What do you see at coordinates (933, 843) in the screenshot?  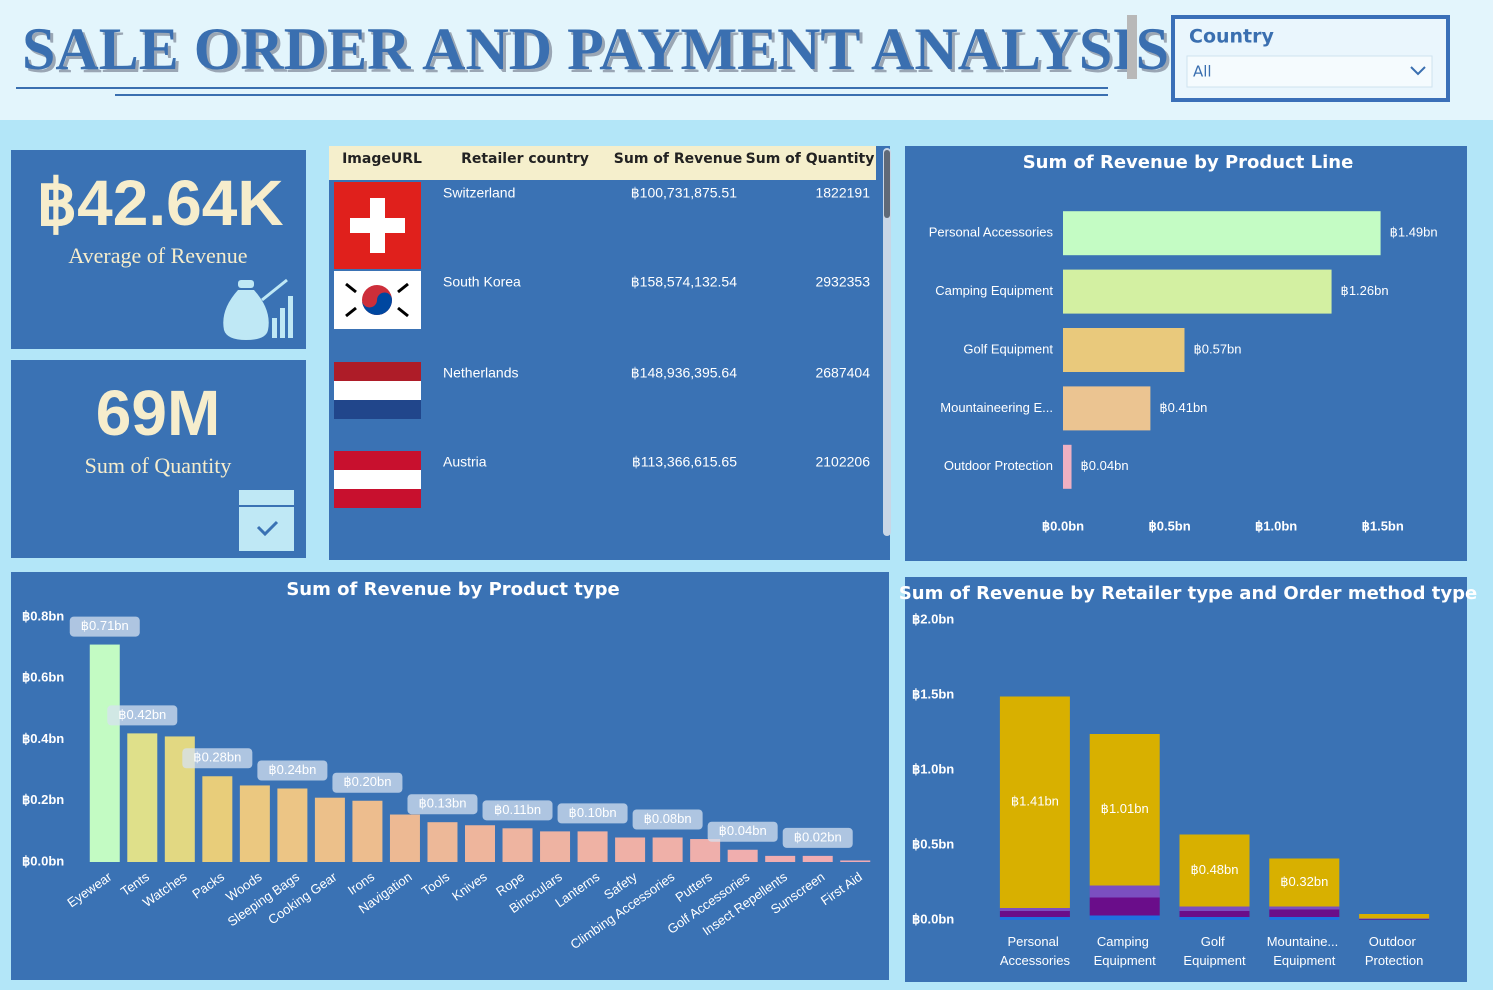 I see `y-tick-label: ฿0.5bn` at bounding box center [933, 843].